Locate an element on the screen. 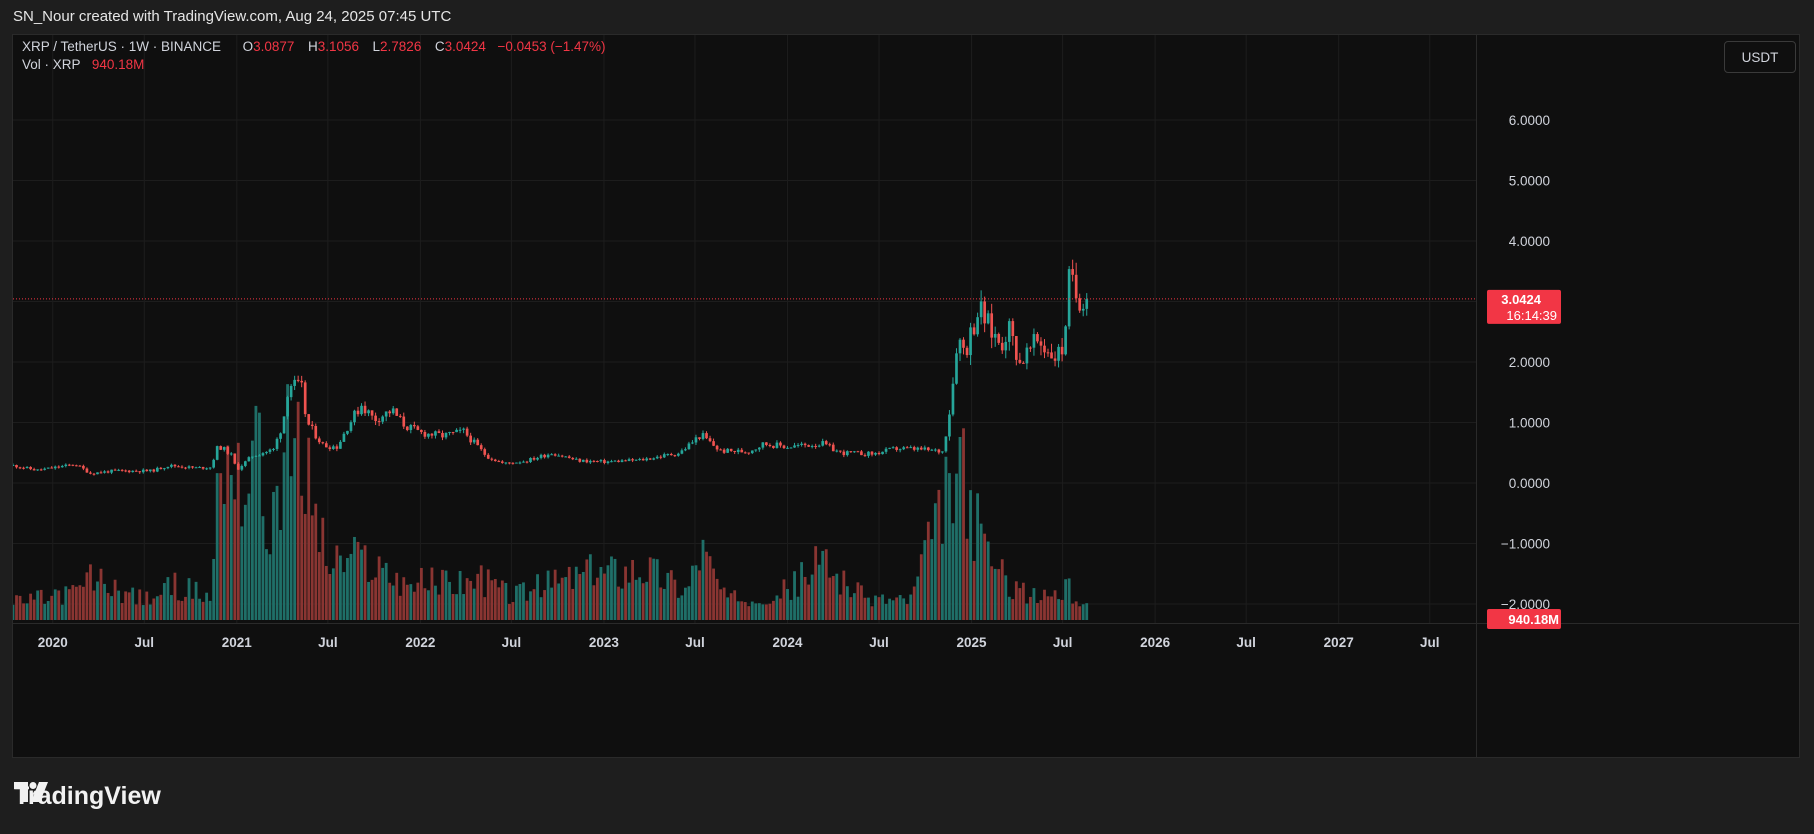 The height and width of the screenshot is (834, 1814). tradingview-logo-icon is located at coordinates (31, 792).